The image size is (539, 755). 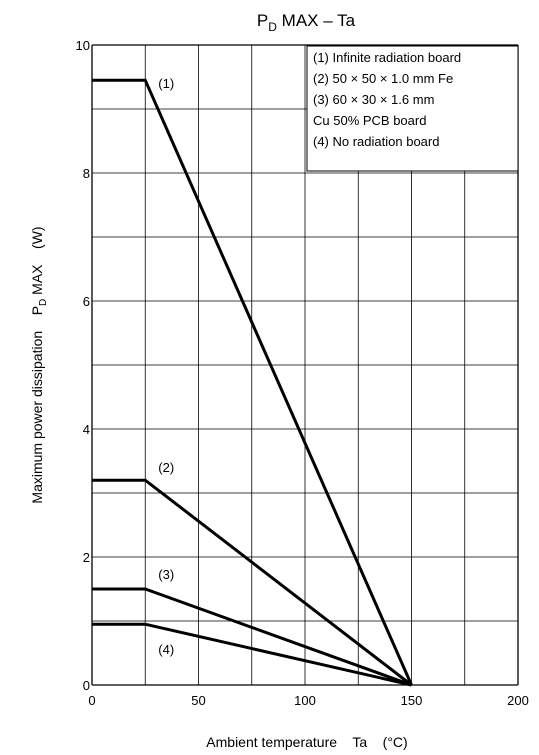 I want to click on y-axis-label: Maximum power dissipation PD MAX (W), so click(x=39, y=364).